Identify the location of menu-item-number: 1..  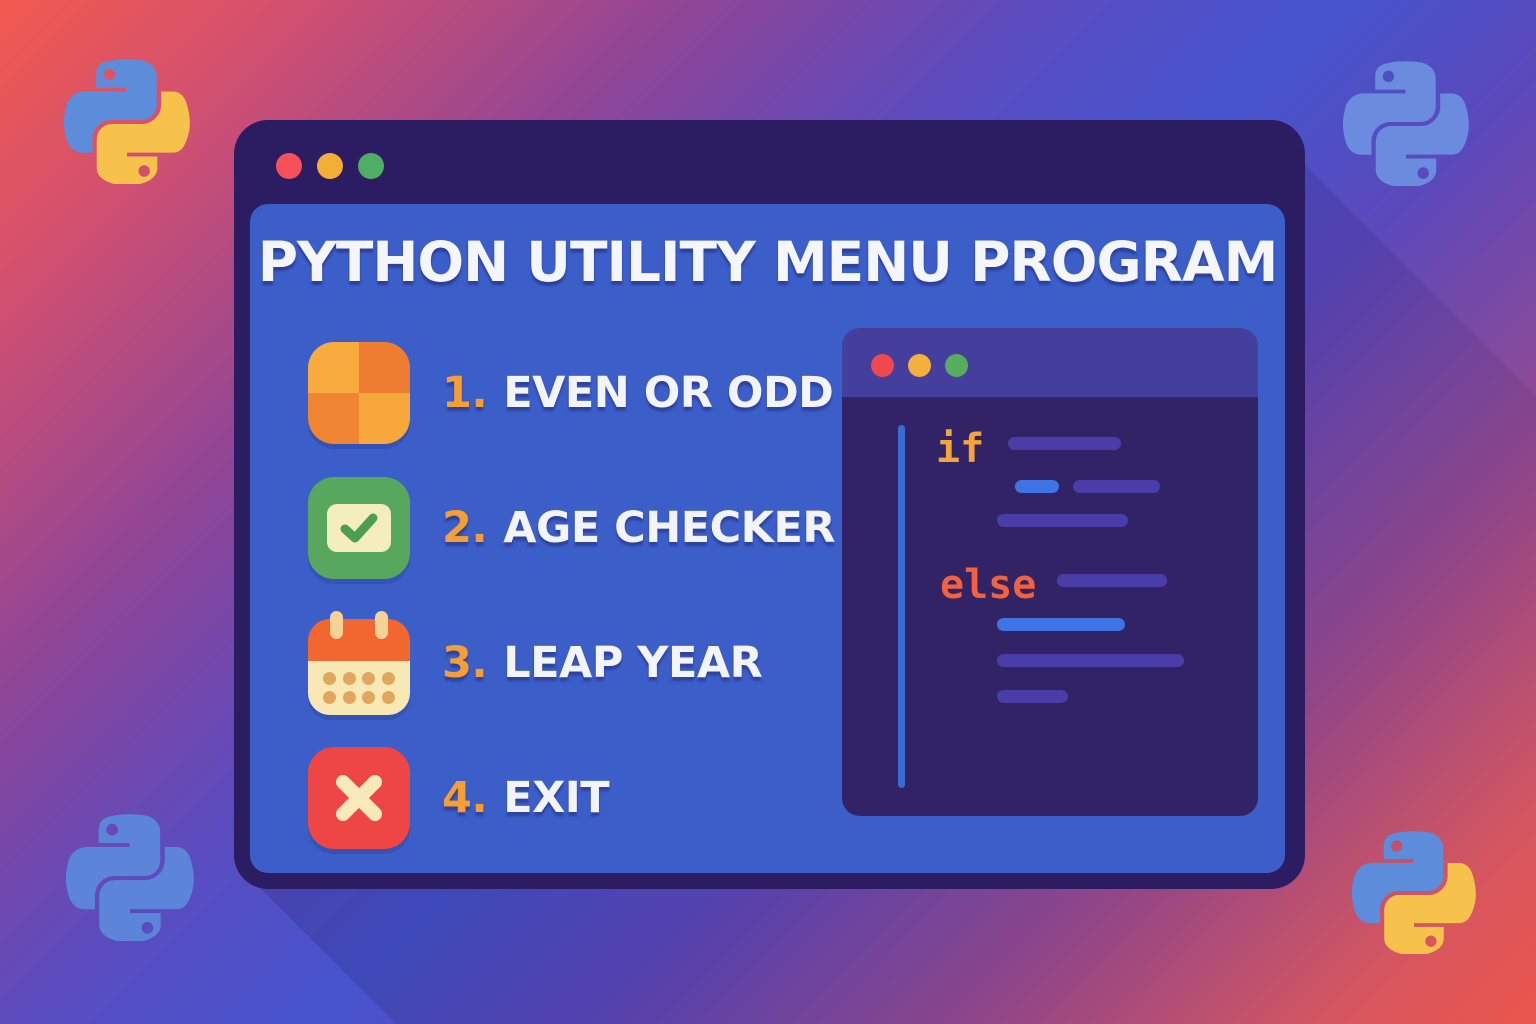
(465, 393).